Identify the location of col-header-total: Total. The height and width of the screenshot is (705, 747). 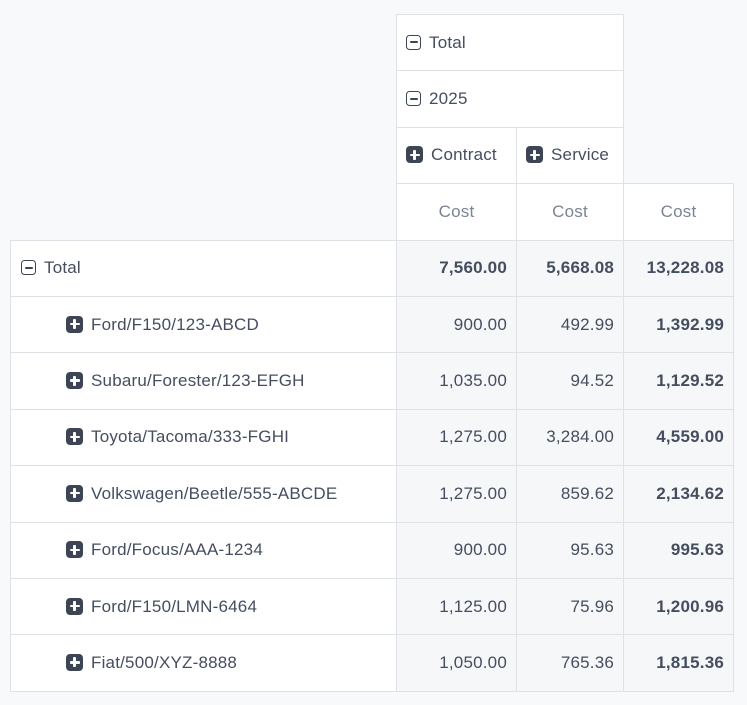
(510, 42).